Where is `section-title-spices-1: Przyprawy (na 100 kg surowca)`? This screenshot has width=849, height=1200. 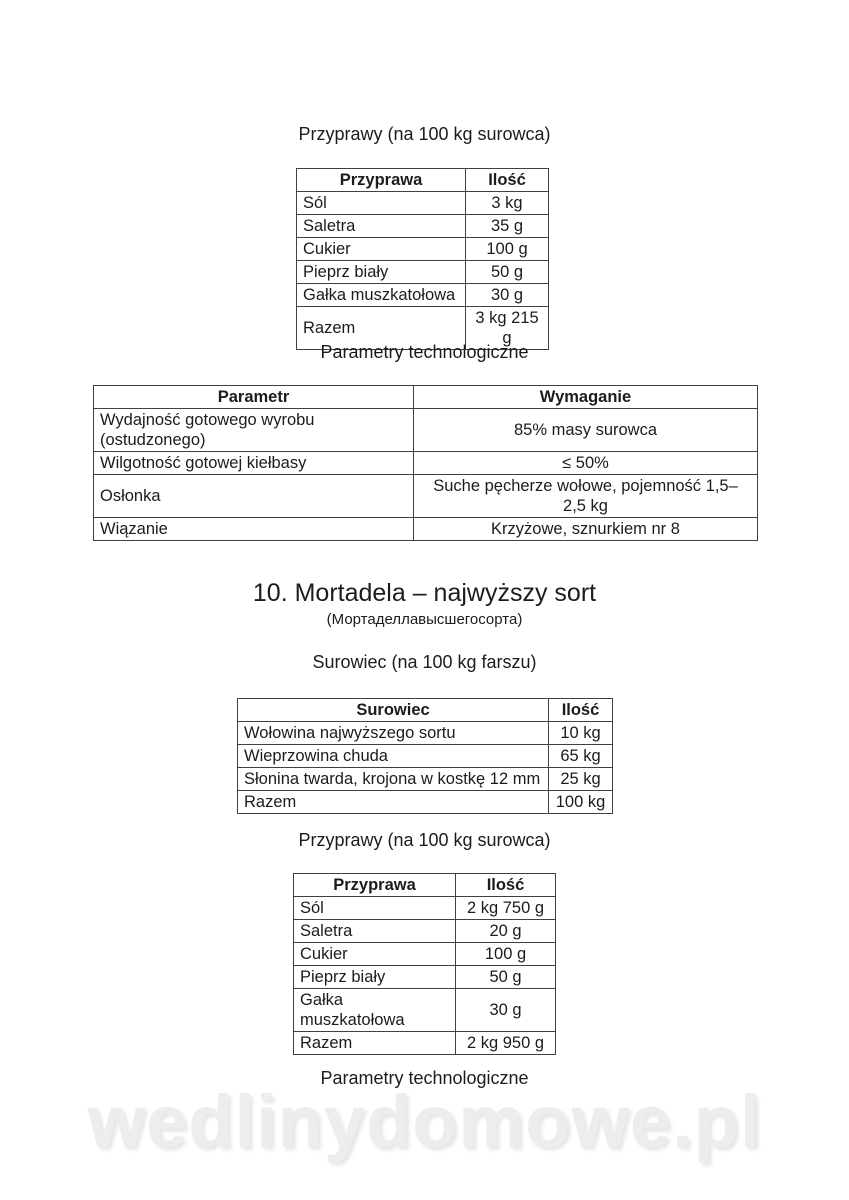
section-title-spices-1: Przyprawy (na 100 kg surowca) is located at coordinates (424, 134).